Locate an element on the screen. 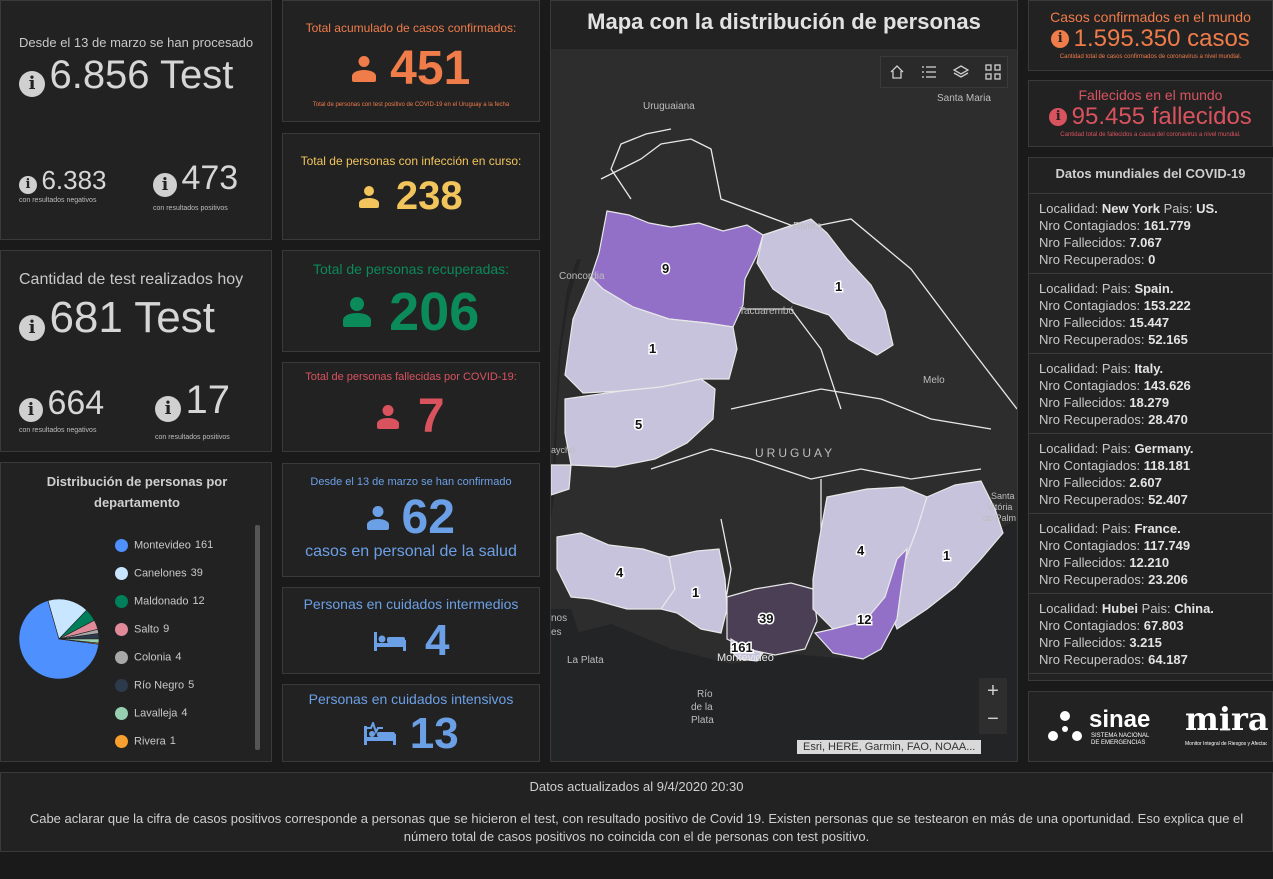 The image size is (1273, 879). intensive-care-label: Personas en cuidados intensivos is located at coordinates (411, 699).